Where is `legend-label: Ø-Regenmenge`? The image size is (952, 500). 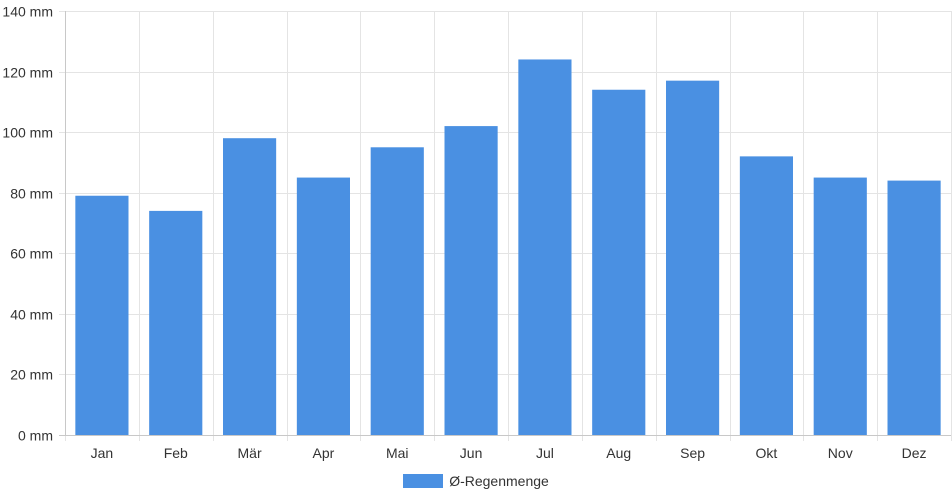 legend-label: Ø-Regenmenge is located at coordinates (499, 481).